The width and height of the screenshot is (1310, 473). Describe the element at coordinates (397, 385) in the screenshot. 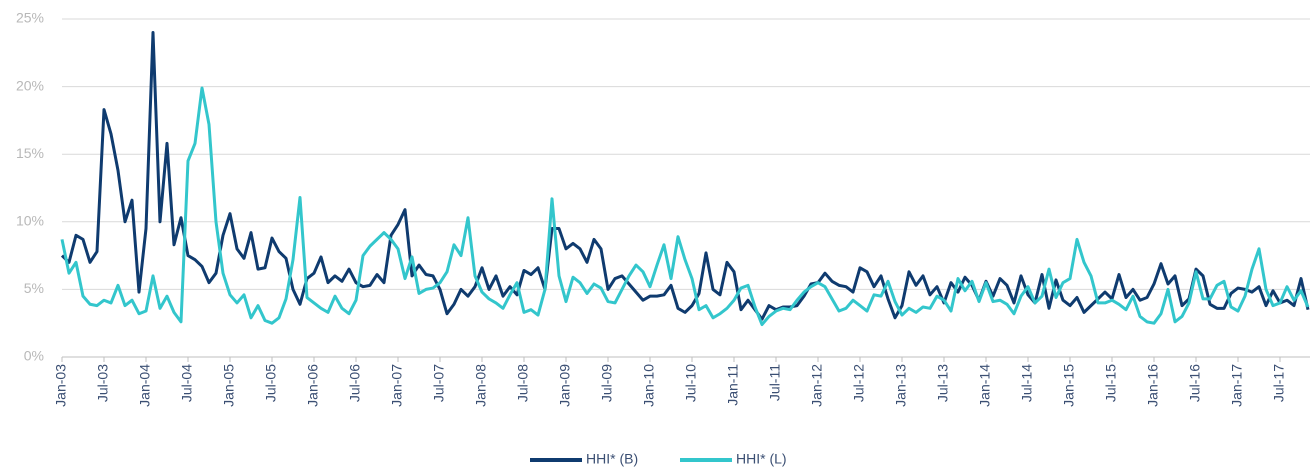

I see `x-tick-label: Jan-07` at that location.